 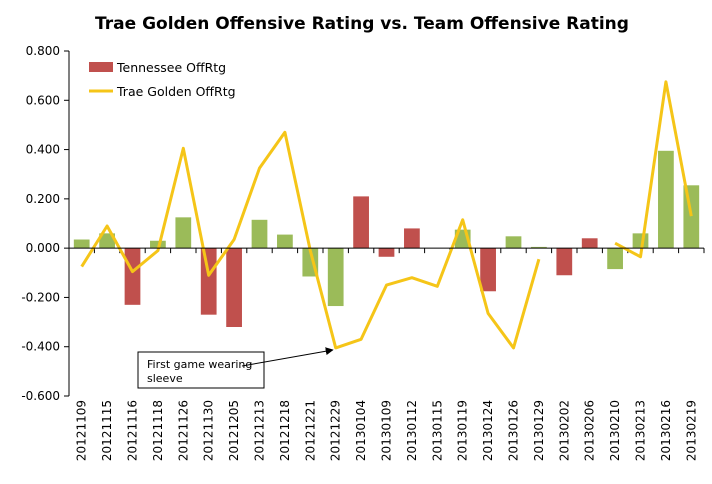 I want to click on y-tick-label: -0.200, so click(x=40, y=297).